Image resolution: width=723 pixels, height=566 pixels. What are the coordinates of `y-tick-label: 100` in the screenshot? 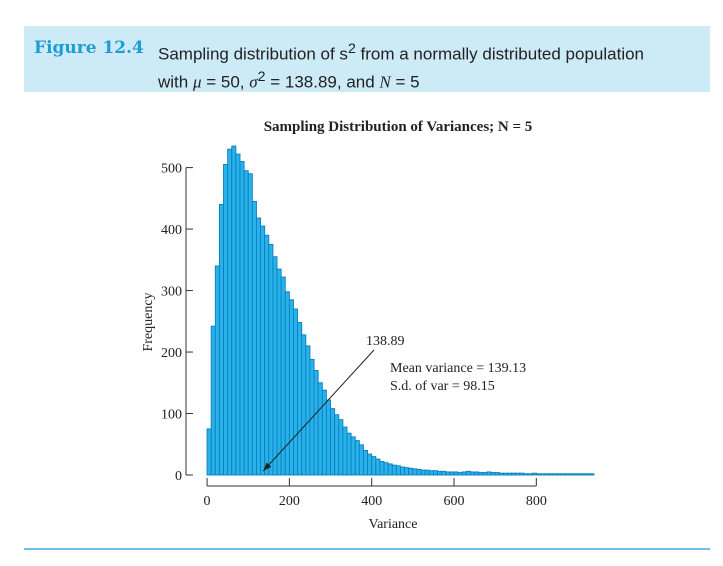 It's located at (171, 415).